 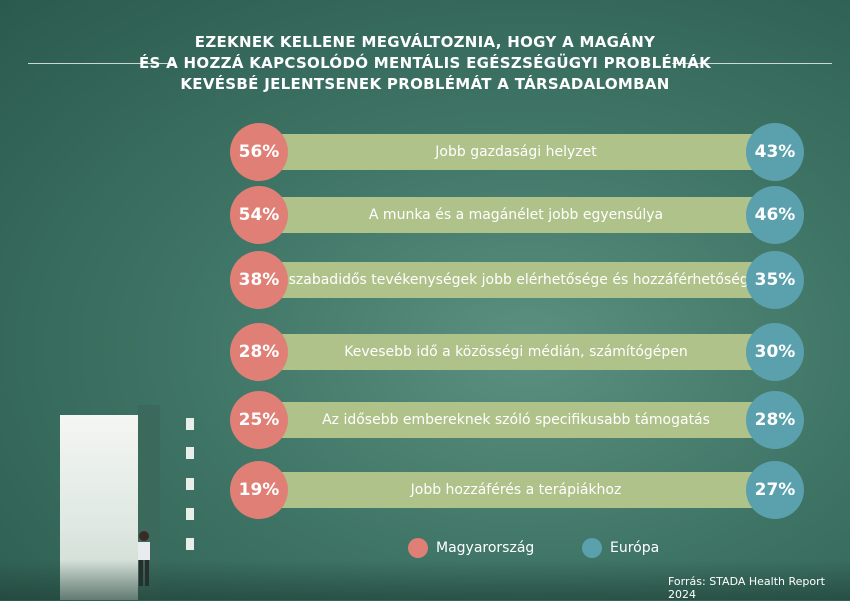 What do you see at coordinates (259, 490) in the screenshot?
I see `value-hu: 19%` at bounding box center [259, 490].